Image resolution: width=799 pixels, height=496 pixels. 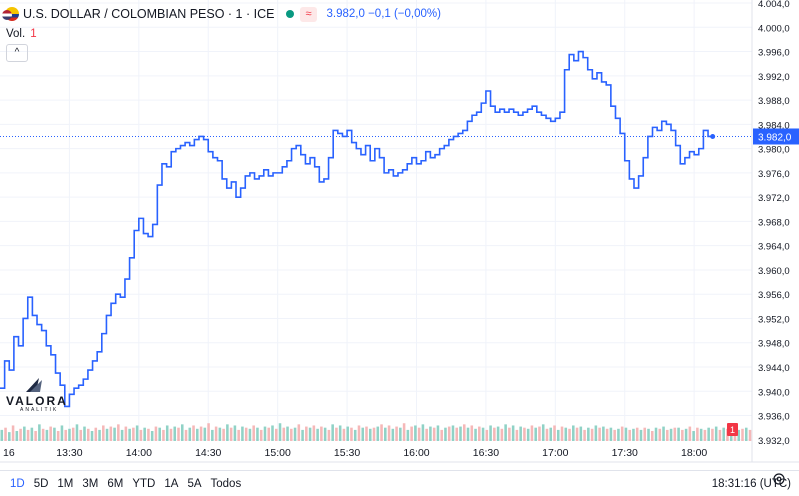 What do you see at coordinates (774, 53) in the screenshot?
I see `y-tick-label: 3.996,0` at bounding box center [774, 53].